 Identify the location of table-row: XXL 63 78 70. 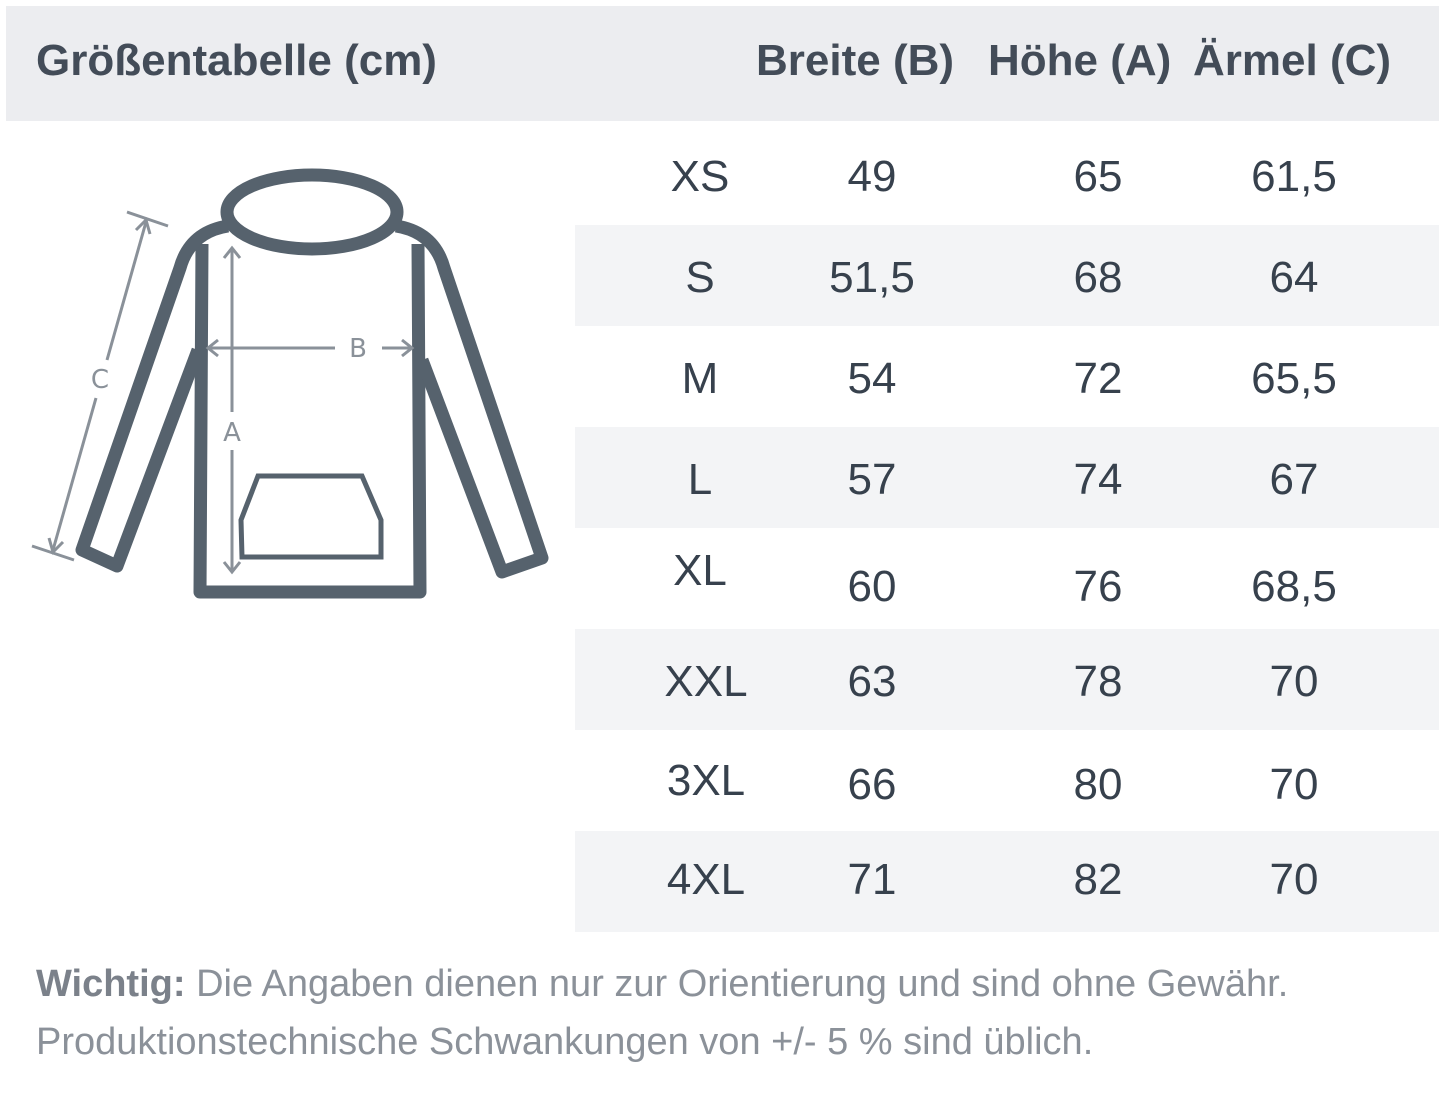
(1007, 679).